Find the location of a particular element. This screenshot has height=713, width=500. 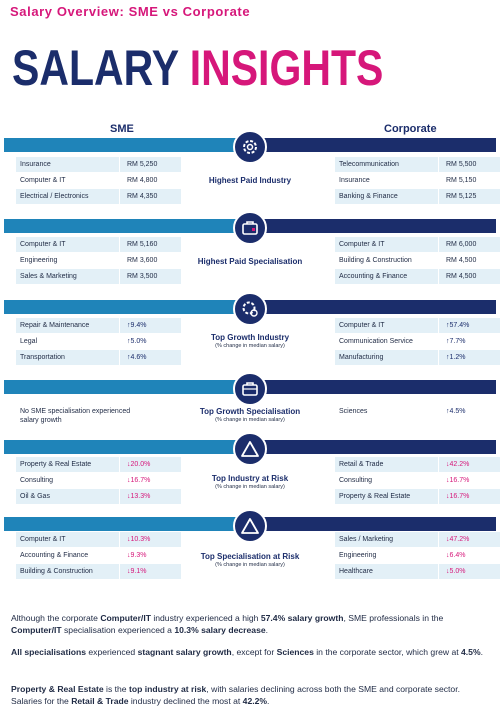

corporate-single-name: Sciences is located at coordinates (353, 411).